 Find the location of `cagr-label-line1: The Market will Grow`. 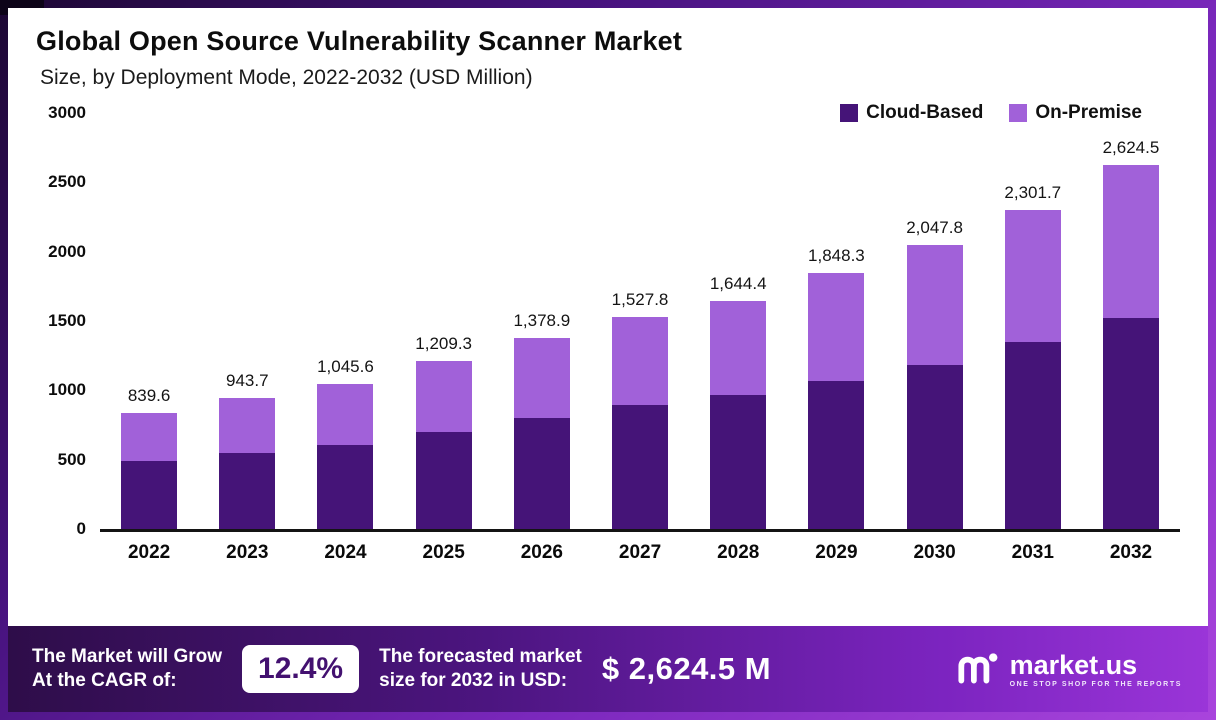

cagr-label-line1: The Market will Grow is located at coordinates (127, 656).